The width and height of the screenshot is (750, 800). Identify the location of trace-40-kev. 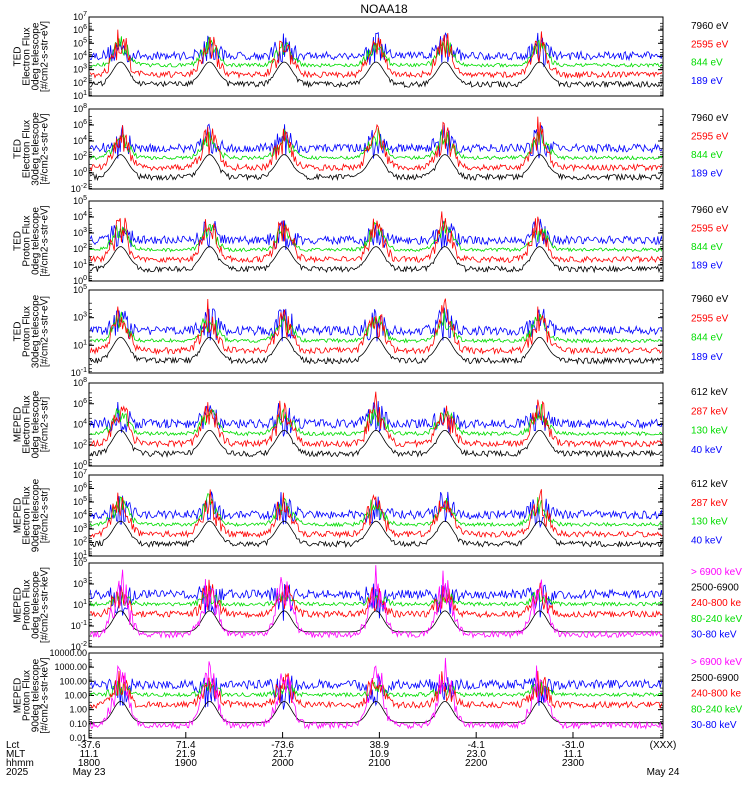
(376, 419).